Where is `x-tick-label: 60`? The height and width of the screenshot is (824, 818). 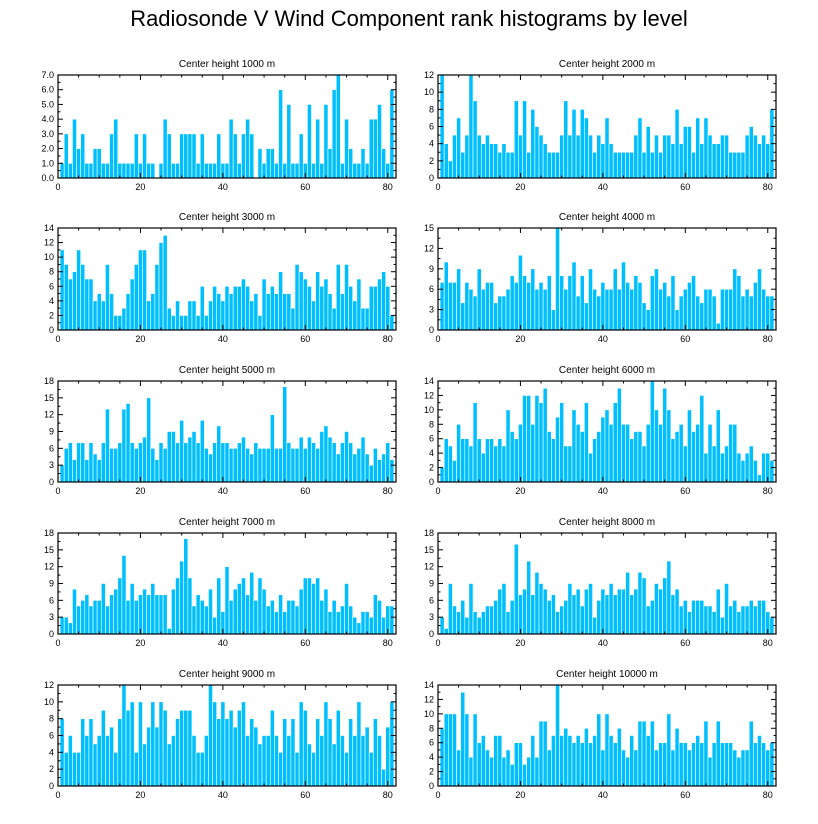
x-tick-label: 60 is located at coordinates (305, 491).